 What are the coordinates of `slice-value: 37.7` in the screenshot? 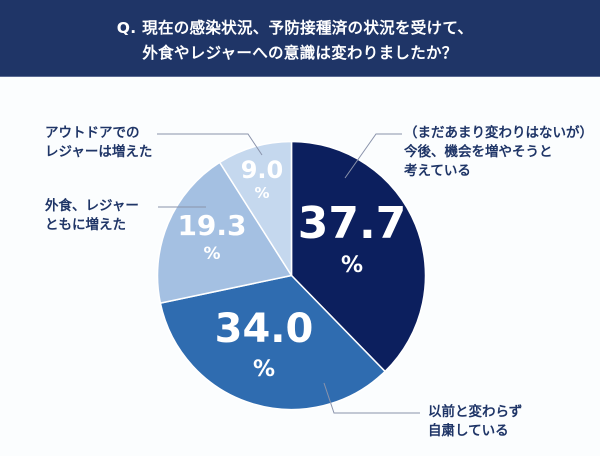 It's located at (352, 223).